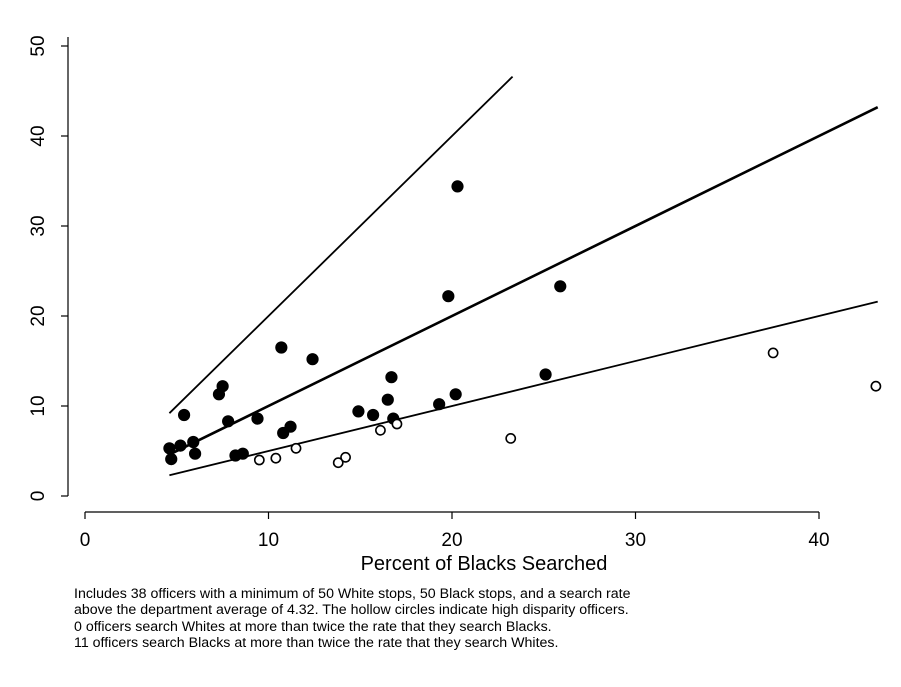 This screenshot has width=901, height=687. What do you see at coordinates (38, 45) in the screenshot?
I see `y-tick-label-50: 50` at bounding box center [38, 45].